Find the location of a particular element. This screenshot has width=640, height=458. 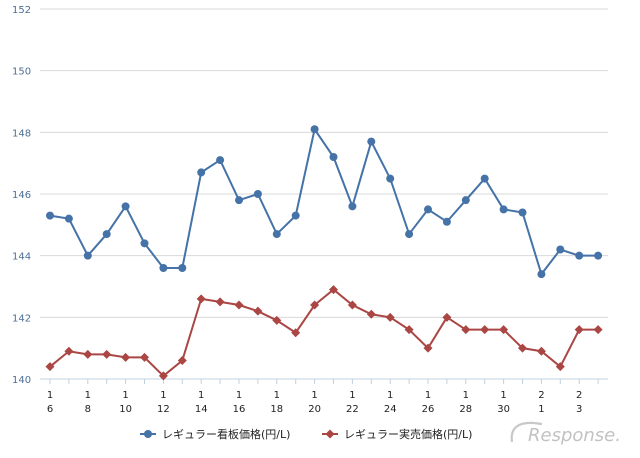

y-tick-label: 152 is located at coordinates (21, 10).